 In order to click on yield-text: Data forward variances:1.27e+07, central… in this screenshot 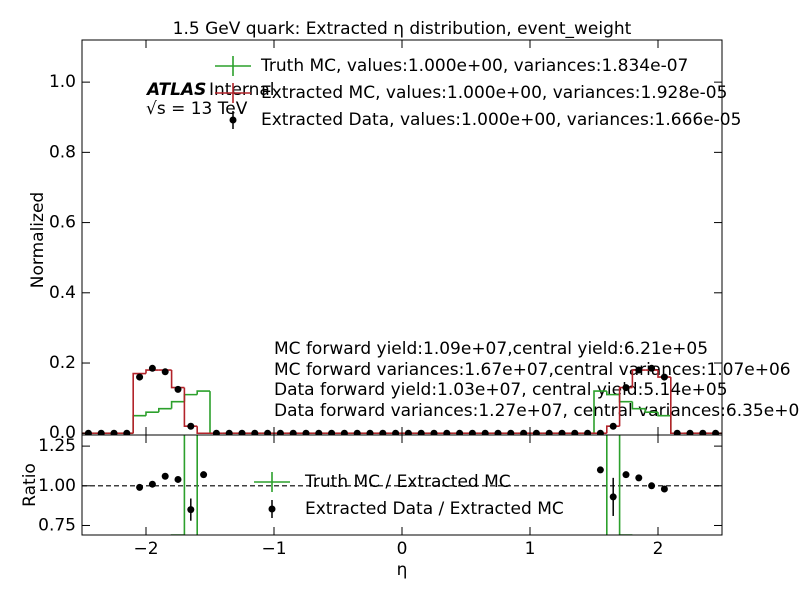, I will do `click(536, 411)`.